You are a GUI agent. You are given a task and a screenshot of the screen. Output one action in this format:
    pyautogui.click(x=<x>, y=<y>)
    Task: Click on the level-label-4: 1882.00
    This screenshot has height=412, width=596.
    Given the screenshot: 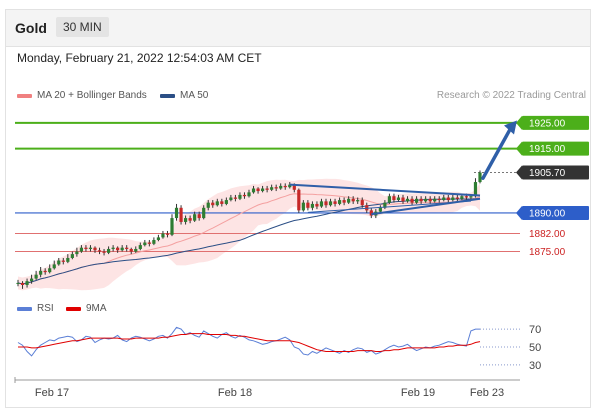 What is the action you would take?
    pyautogui.click(x=547, y=234)
    